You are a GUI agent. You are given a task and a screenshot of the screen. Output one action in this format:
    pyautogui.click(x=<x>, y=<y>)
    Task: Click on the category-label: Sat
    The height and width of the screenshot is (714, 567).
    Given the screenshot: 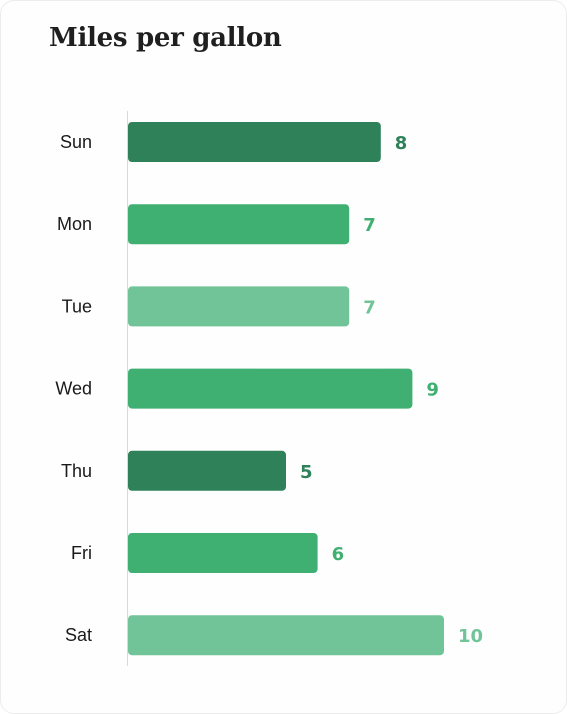 What is the action you would take?
    pyautogui.click(x=78, y=635)
    